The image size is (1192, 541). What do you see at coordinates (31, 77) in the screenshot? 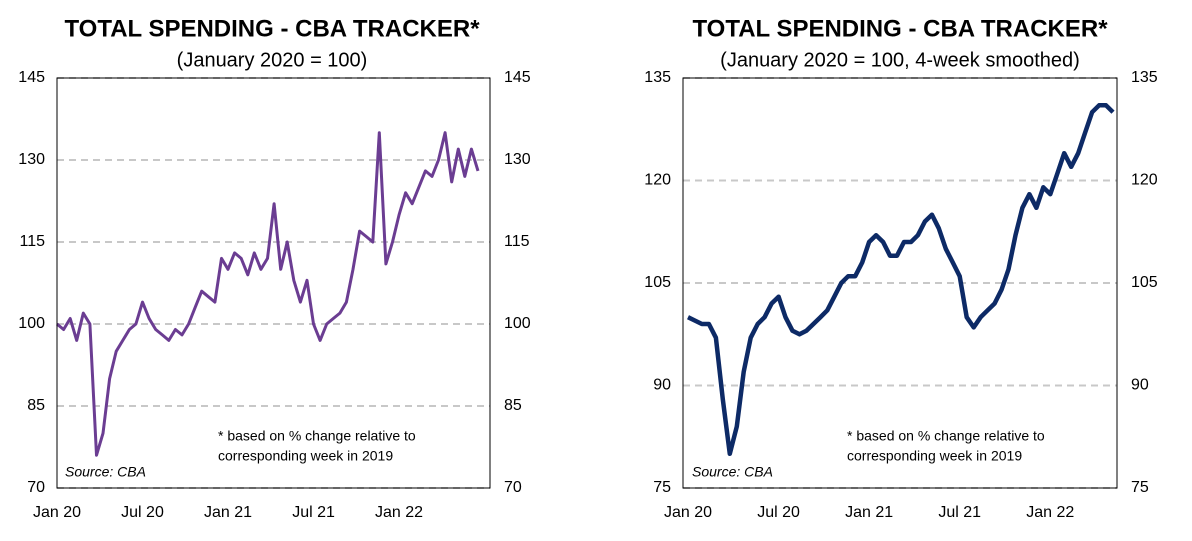
I see `y-tick-label: 145` at bounding box center [31, 77].